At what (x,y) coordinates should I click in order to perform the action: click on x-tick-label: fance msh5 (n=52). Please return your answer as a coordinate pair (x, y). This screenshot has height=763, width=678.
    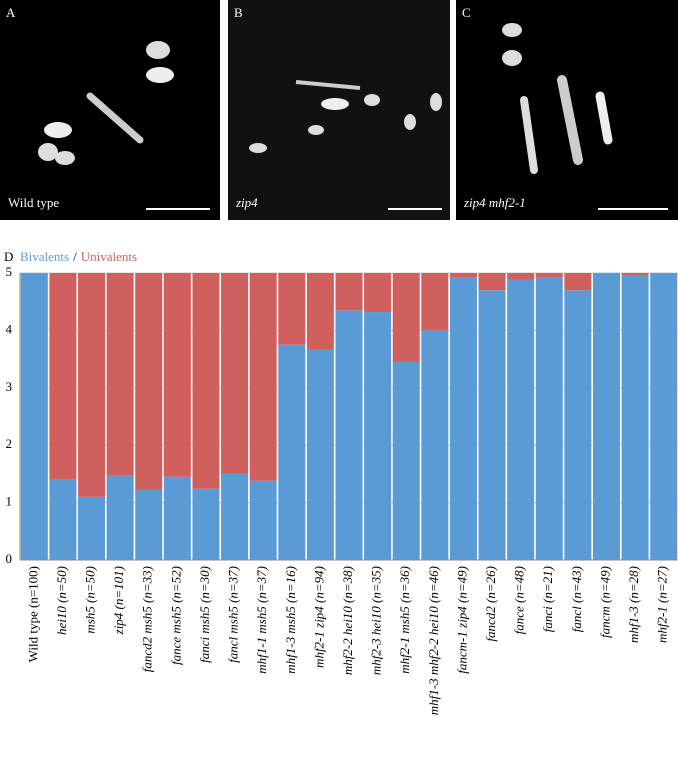
    Looking at the image, I should click on (175, 615).